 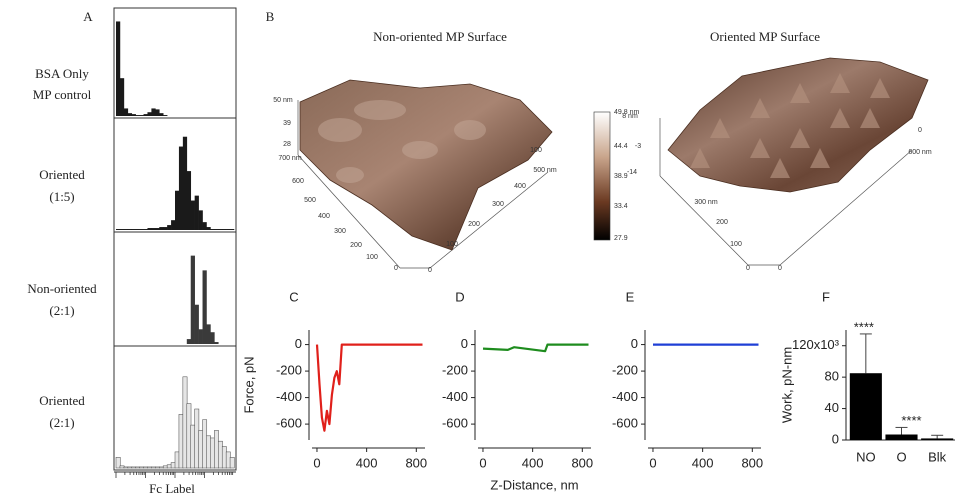 I want to click on sample-label: (2:1), so click(x=61, y=422).